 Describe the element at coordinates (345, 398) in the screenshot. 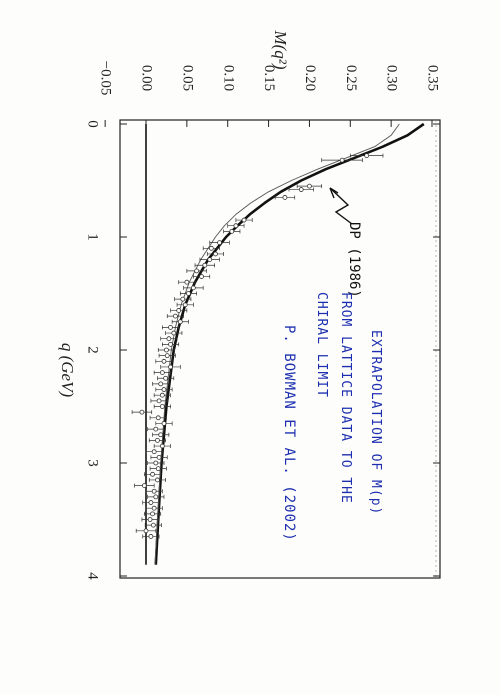

I see `note-line-2: FROM LATTICE DATA TO THE` at that location.